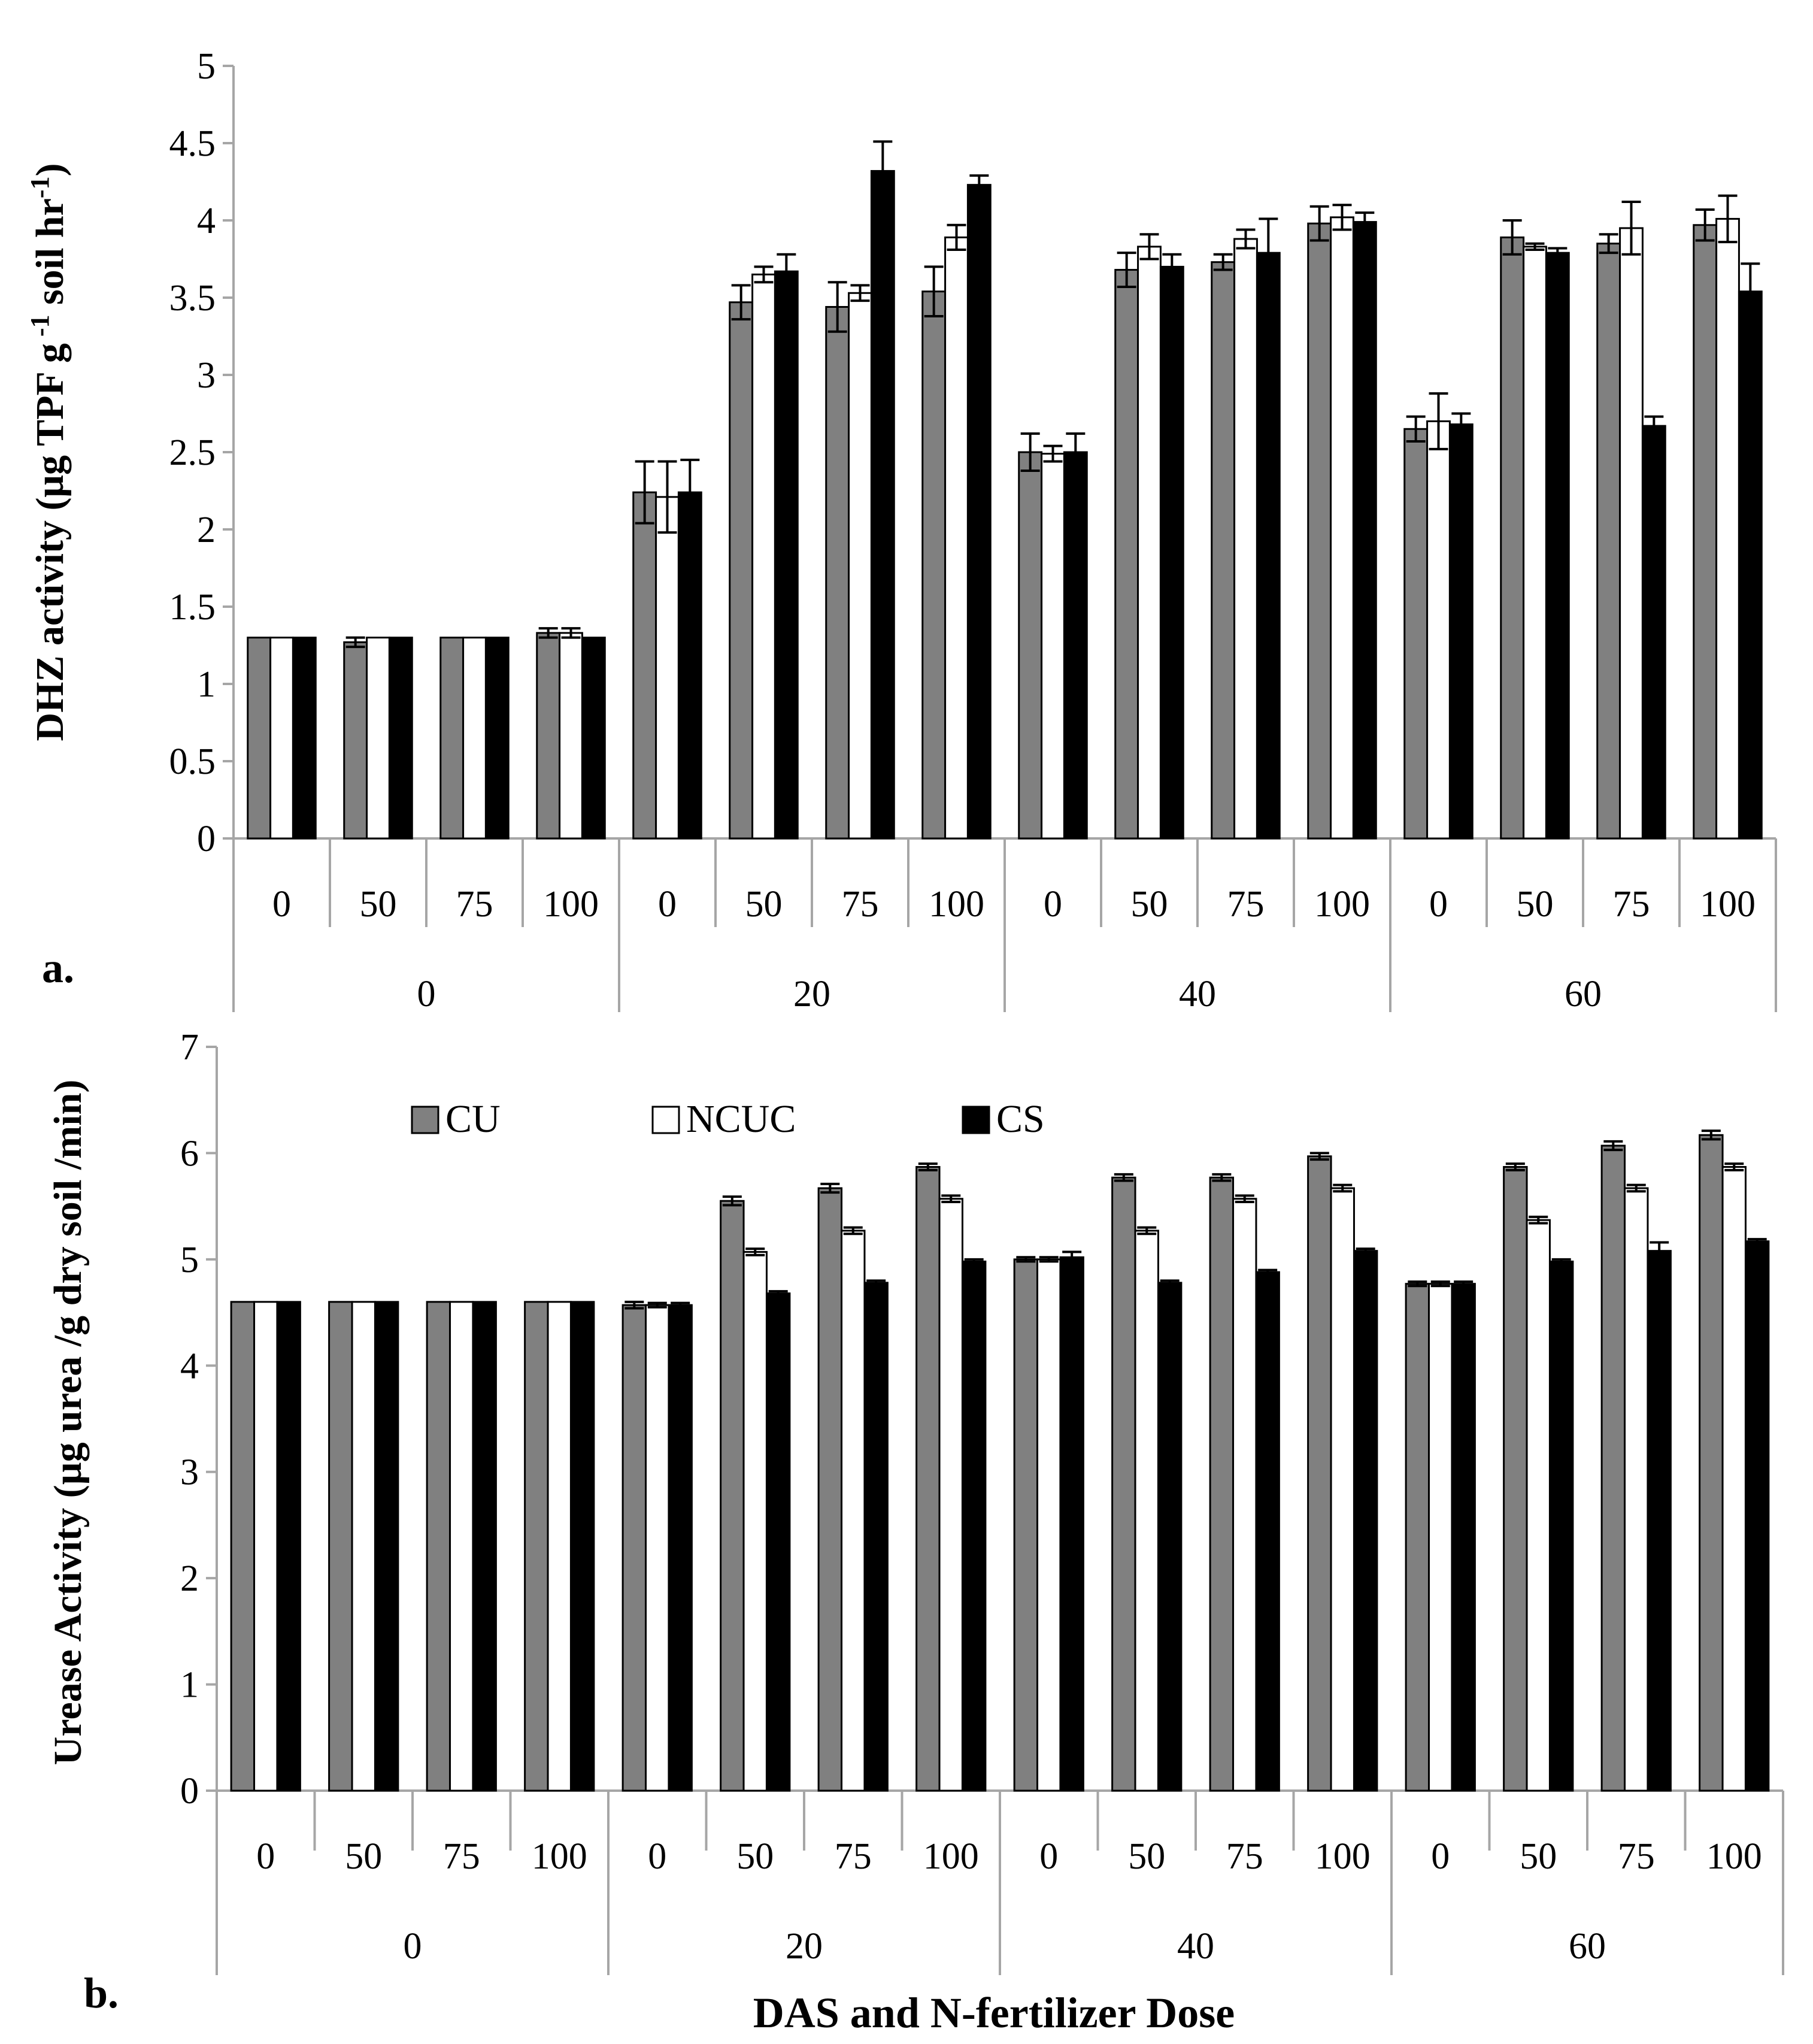 Image resolution: width=1813 pixels, height=2044 pixels. What do you see at coordinates (665, 1120) in the screenshot?
I see `legend-swatch-ncuc` at bounding box center [665, 1120].